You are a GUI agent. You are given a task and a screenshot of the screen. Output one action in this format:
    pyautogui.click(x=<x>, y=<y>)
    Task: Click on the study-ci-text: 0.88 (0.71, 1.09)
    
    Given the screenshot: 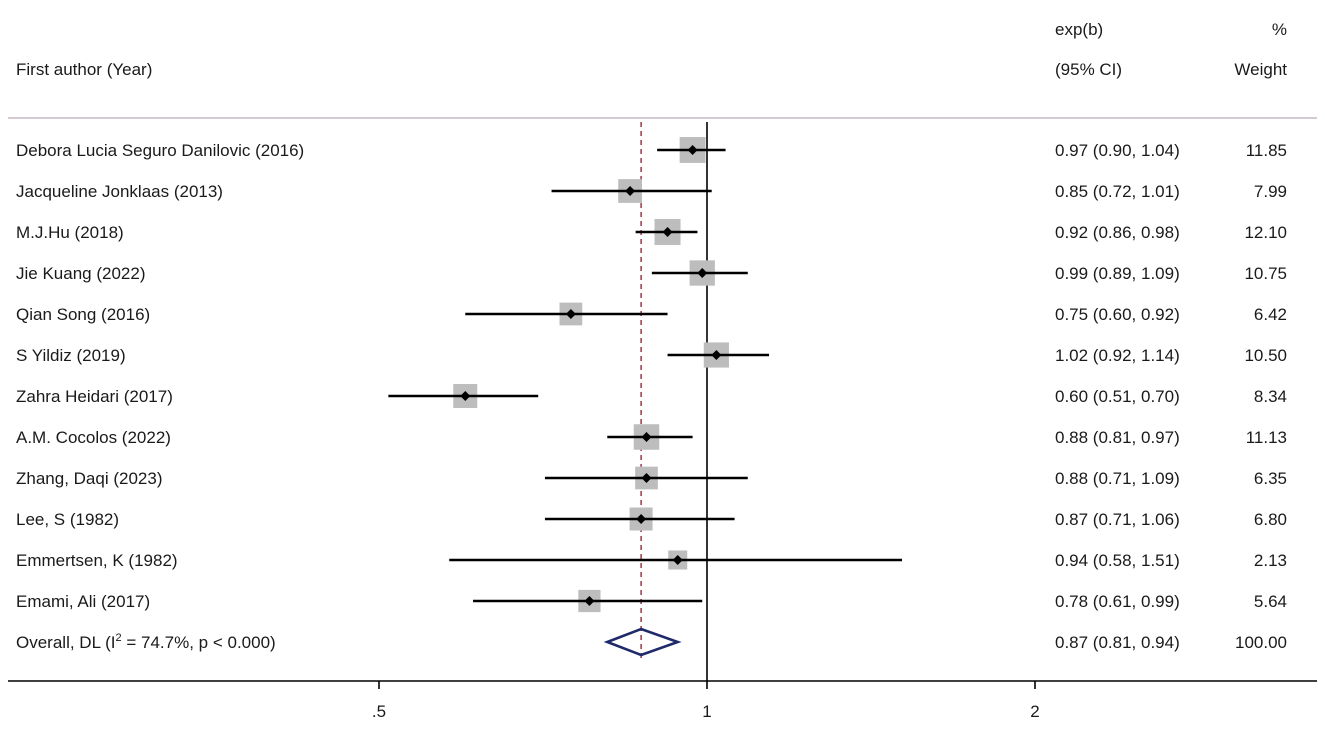 What is the action you would take?
    pyautogui.click(x=1117, y=478)
    